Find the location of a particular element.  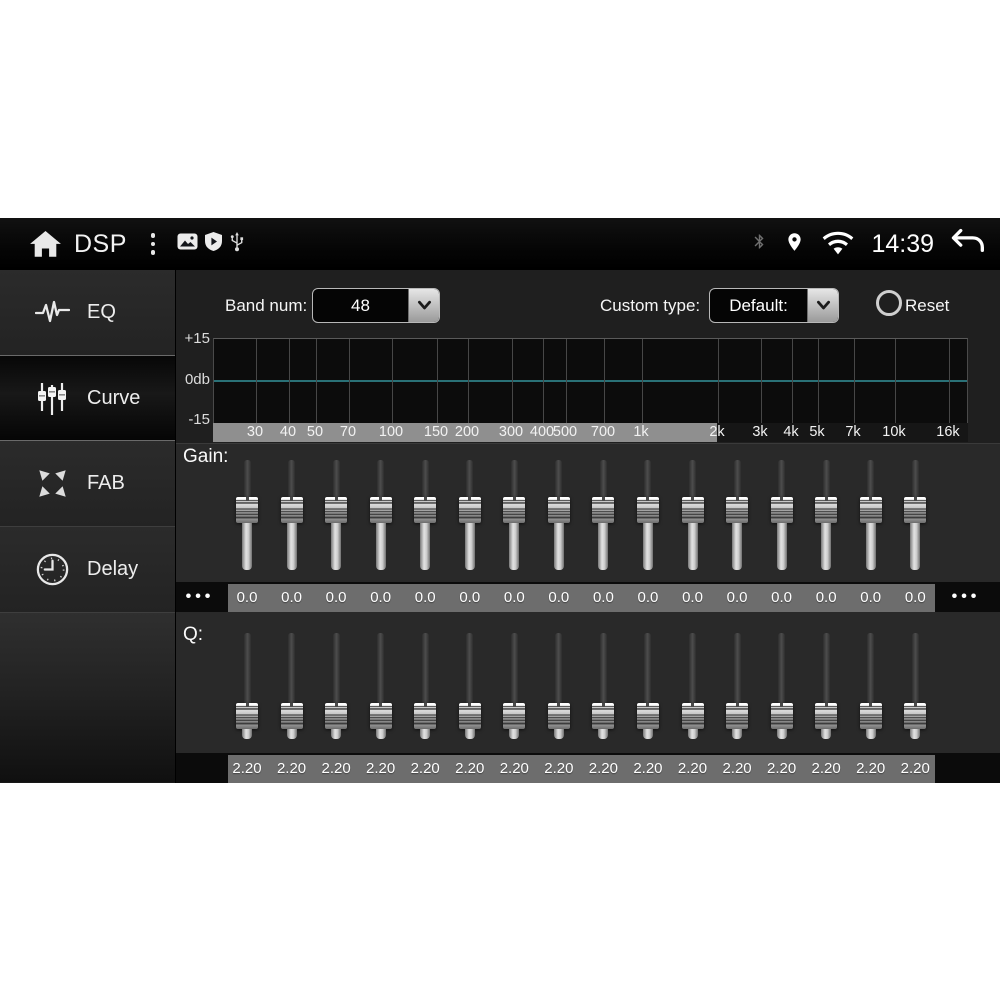

scrollbar-thumb is located at coordinates (465, 432).